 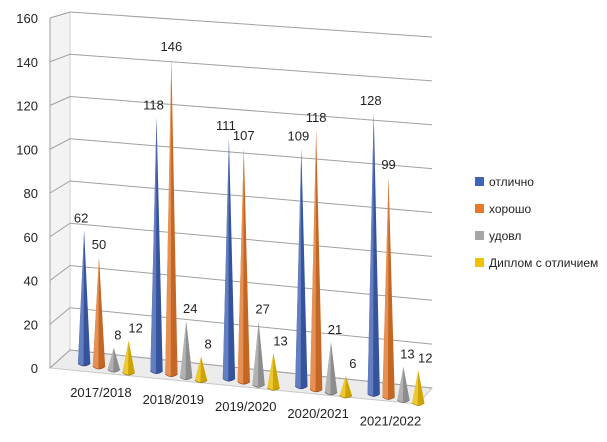 What do you see at coordinates (388, 164) in the screenshot?
I see `data-label: 99` at bounding box center [388, 164].